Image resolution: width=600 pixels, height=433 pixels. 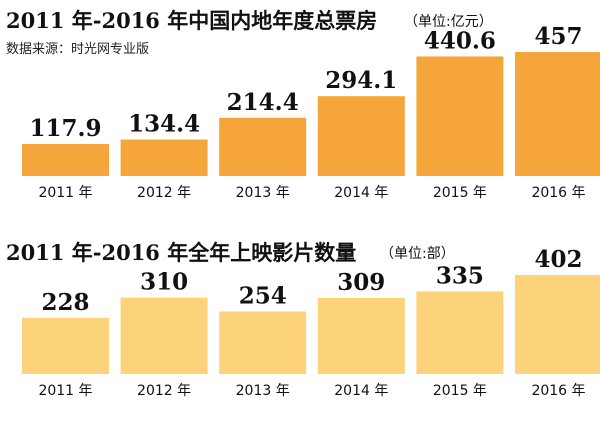 What do you see at coordinates (460, 276) in the screenshot?
I see `bar-value-label: 335` at bounding box center [460, 276].